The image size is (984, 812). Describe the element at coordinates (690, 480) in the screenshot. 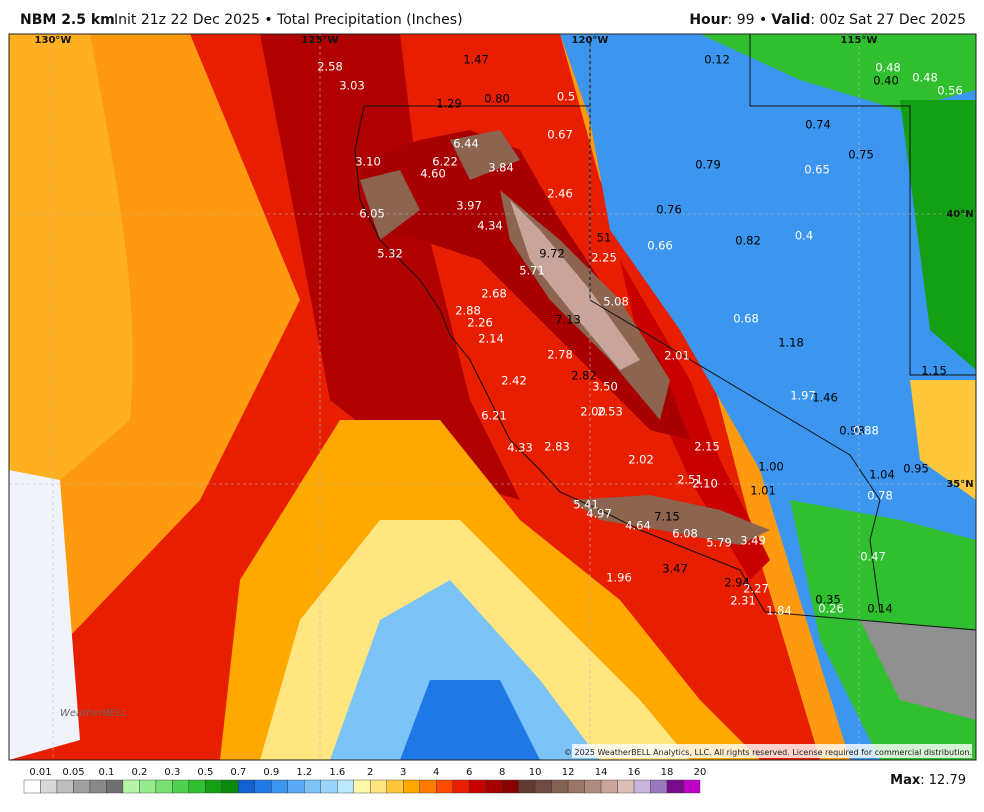

I see `point-value: 2.51` at that location.